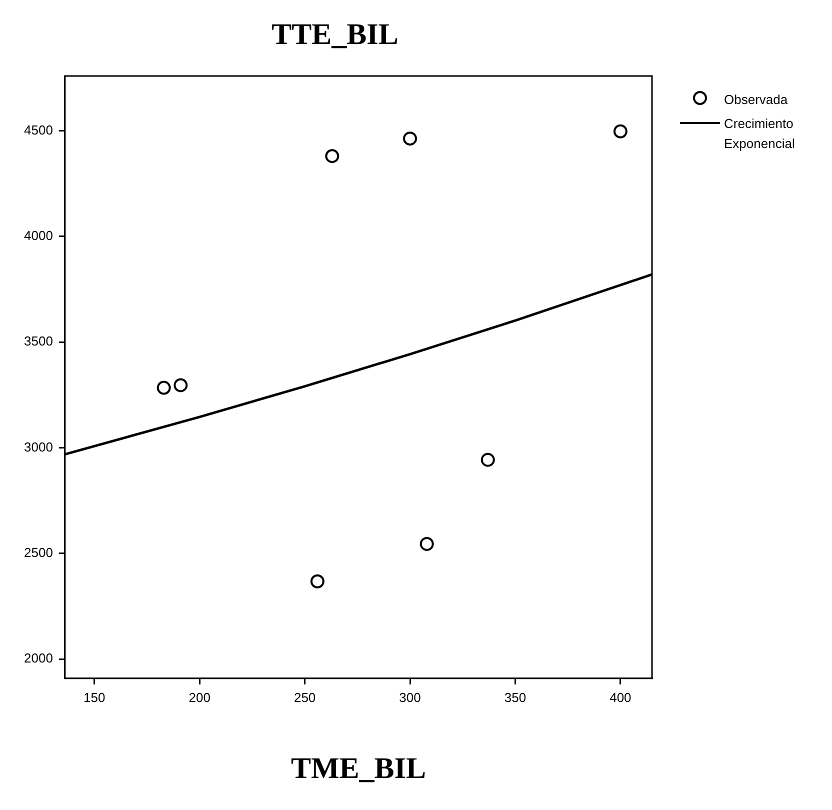 This screenshot has width=832, height=810. Describe the element at coordinates (756, 100) in the screenshot. I see `legend-label: Observada` at that location.